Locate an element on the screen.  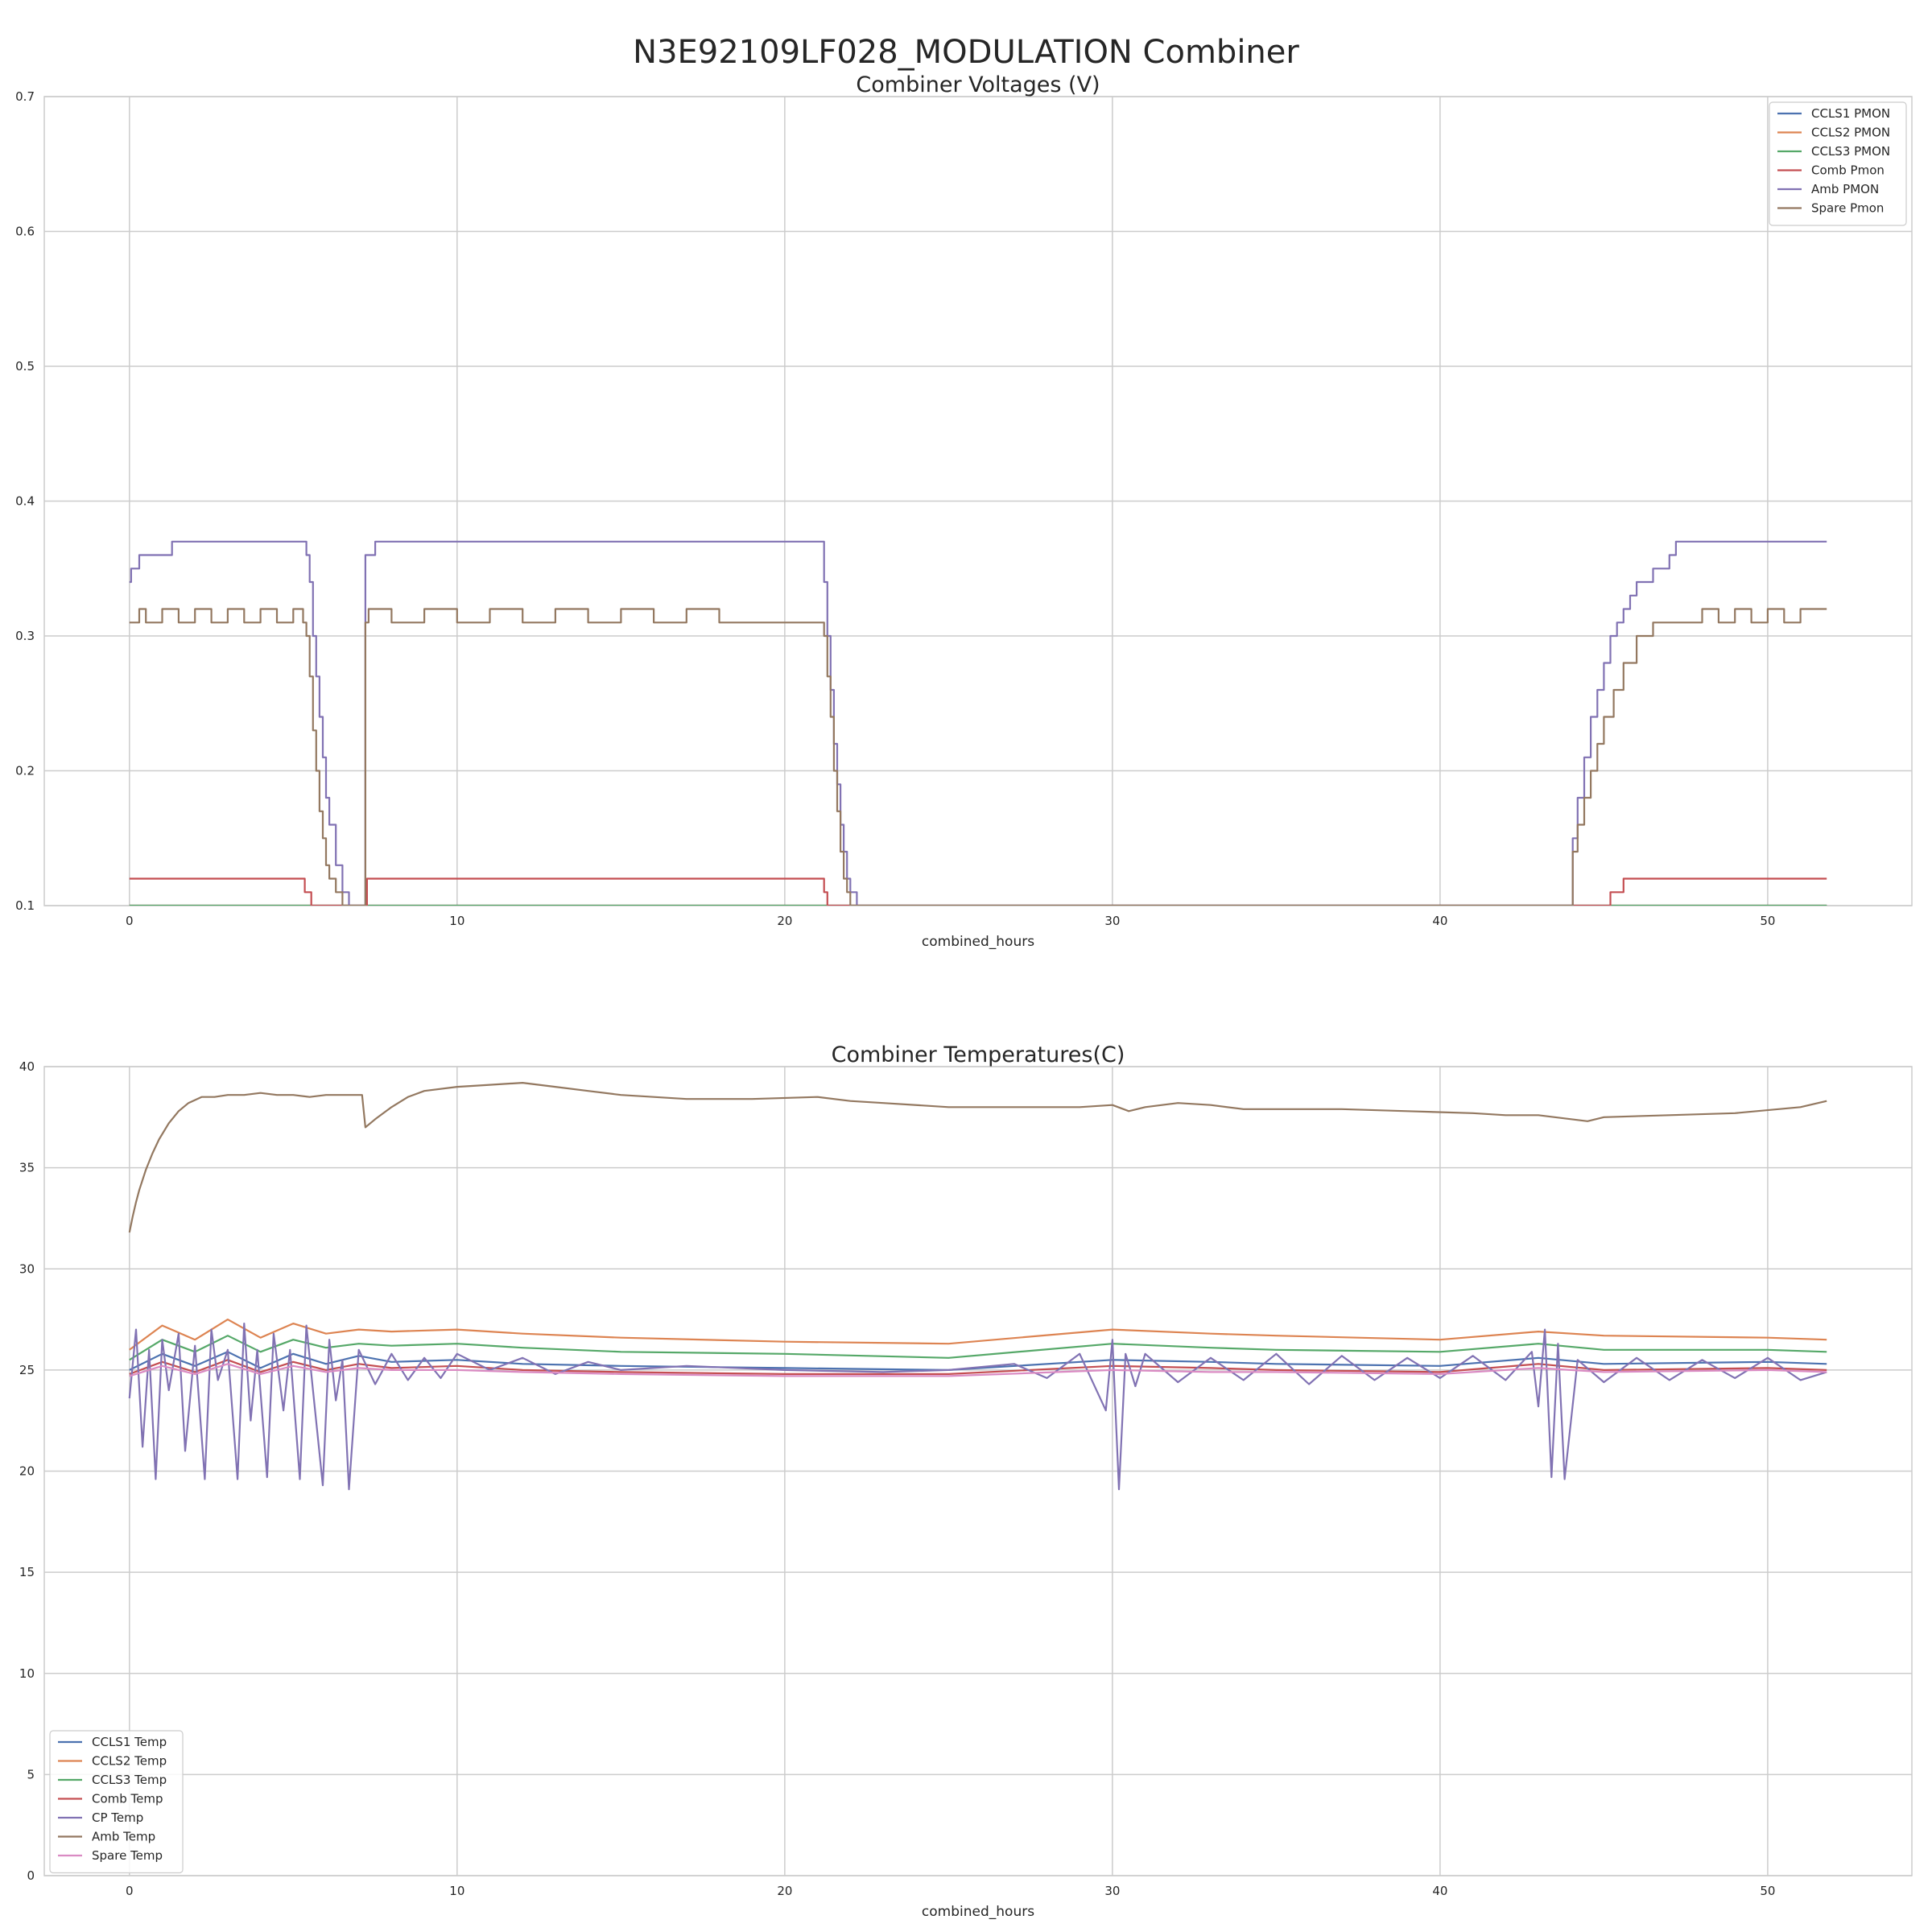
temperature-y-tick-label: 10 is located at coordinates (27, 1673).